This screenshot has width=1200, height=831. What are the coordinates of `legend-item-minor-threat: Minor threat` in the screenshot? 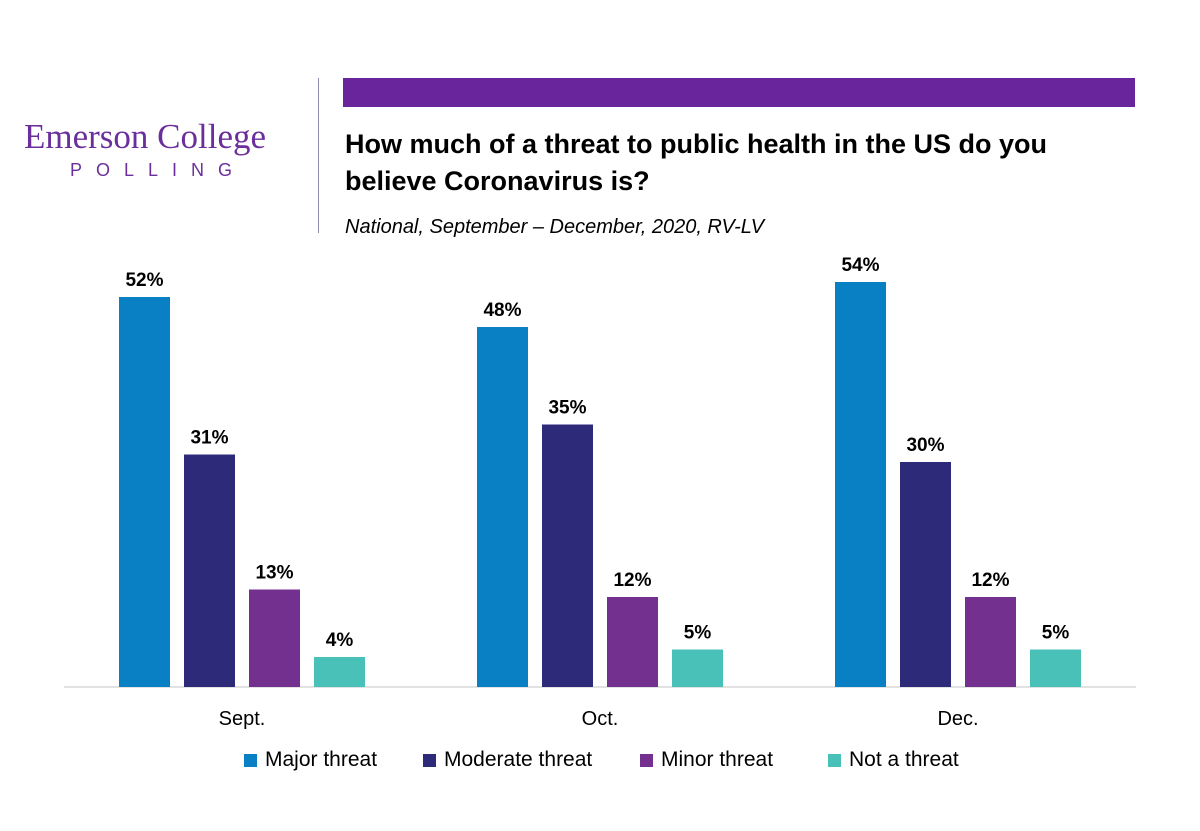 It's located at (706, 760).